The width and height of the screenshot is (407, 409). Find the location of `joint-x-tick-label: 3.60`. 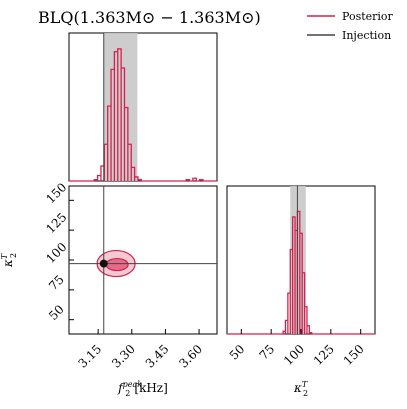

joint-x-tick-label: 3.60 is located at coordinates (190, 356).